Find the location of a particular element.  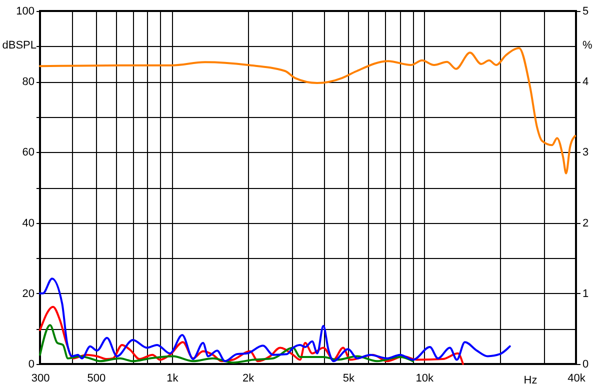

y-tick-label: 0 is located at coordinates (31, 364).